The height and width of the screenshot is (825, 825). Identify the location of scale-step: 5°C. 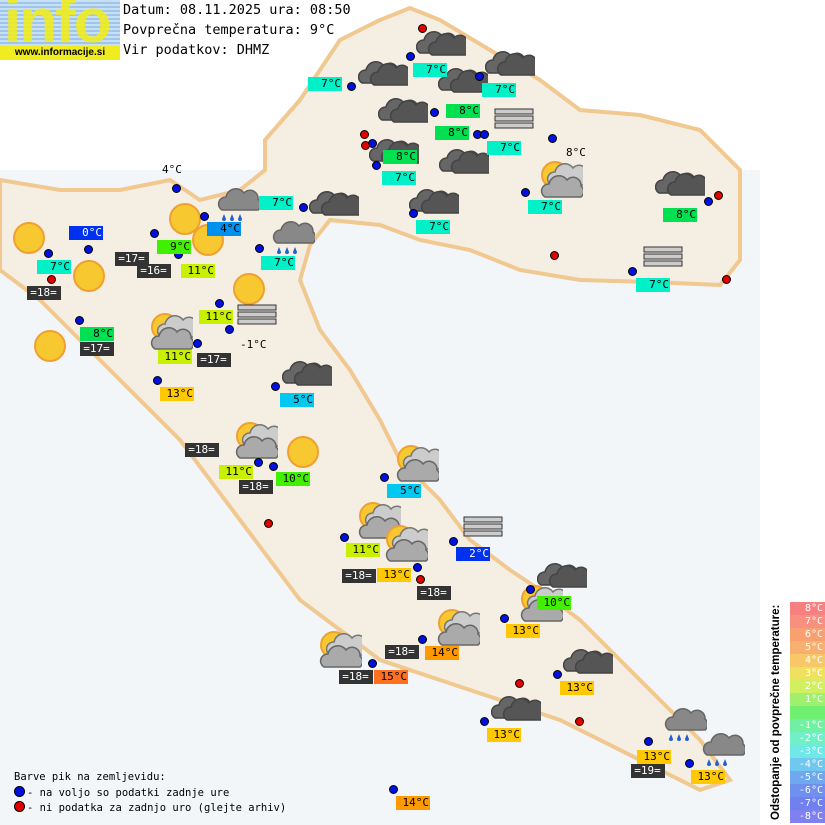
(807, 647).